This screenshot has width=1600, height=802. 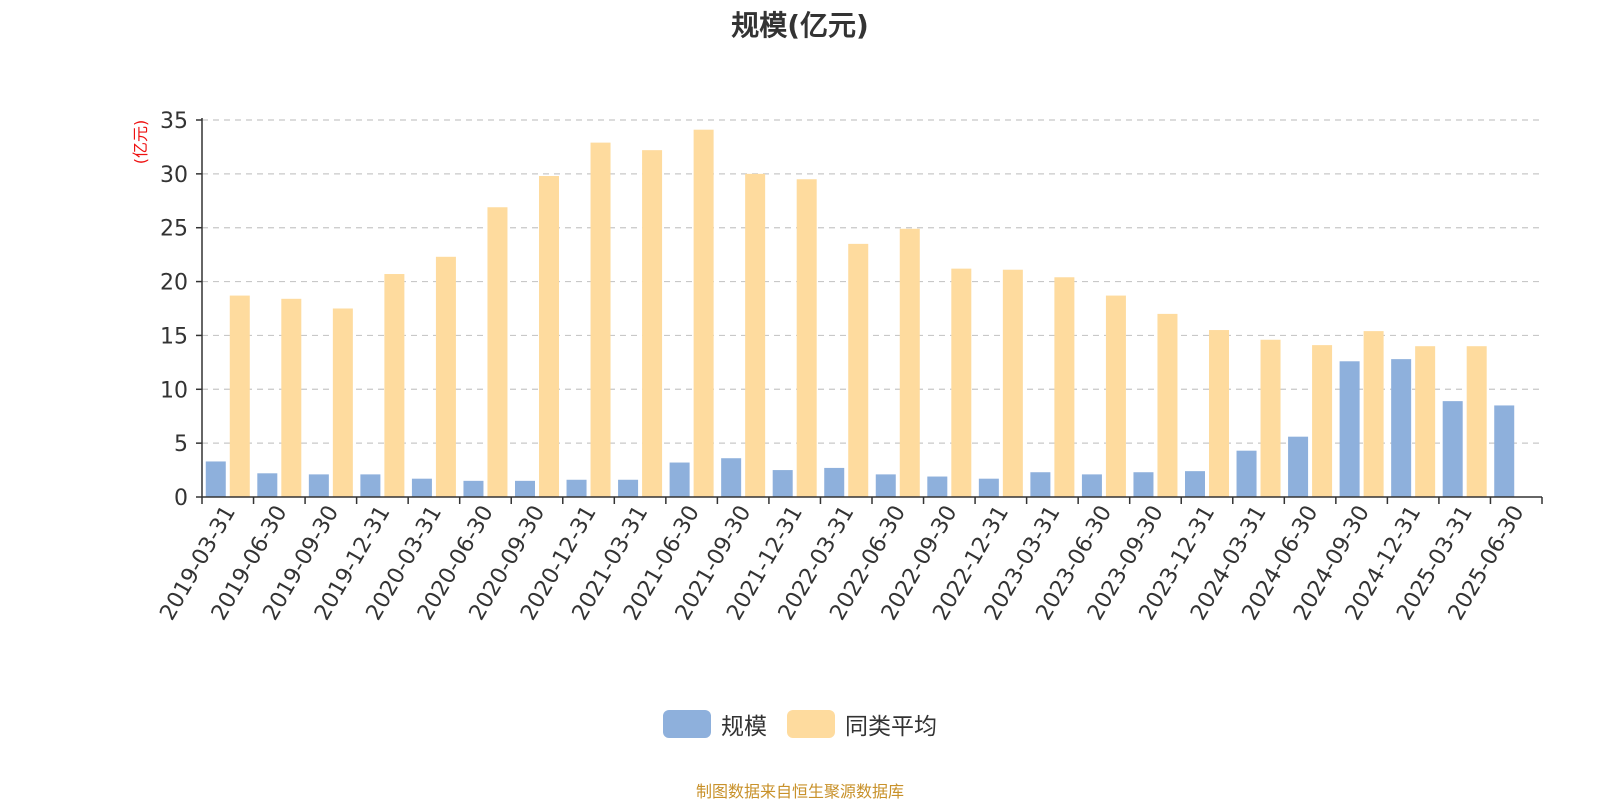 I want to click on source-note: 制图数据来自恒生聚源数据库, so click(x=799, y=791).